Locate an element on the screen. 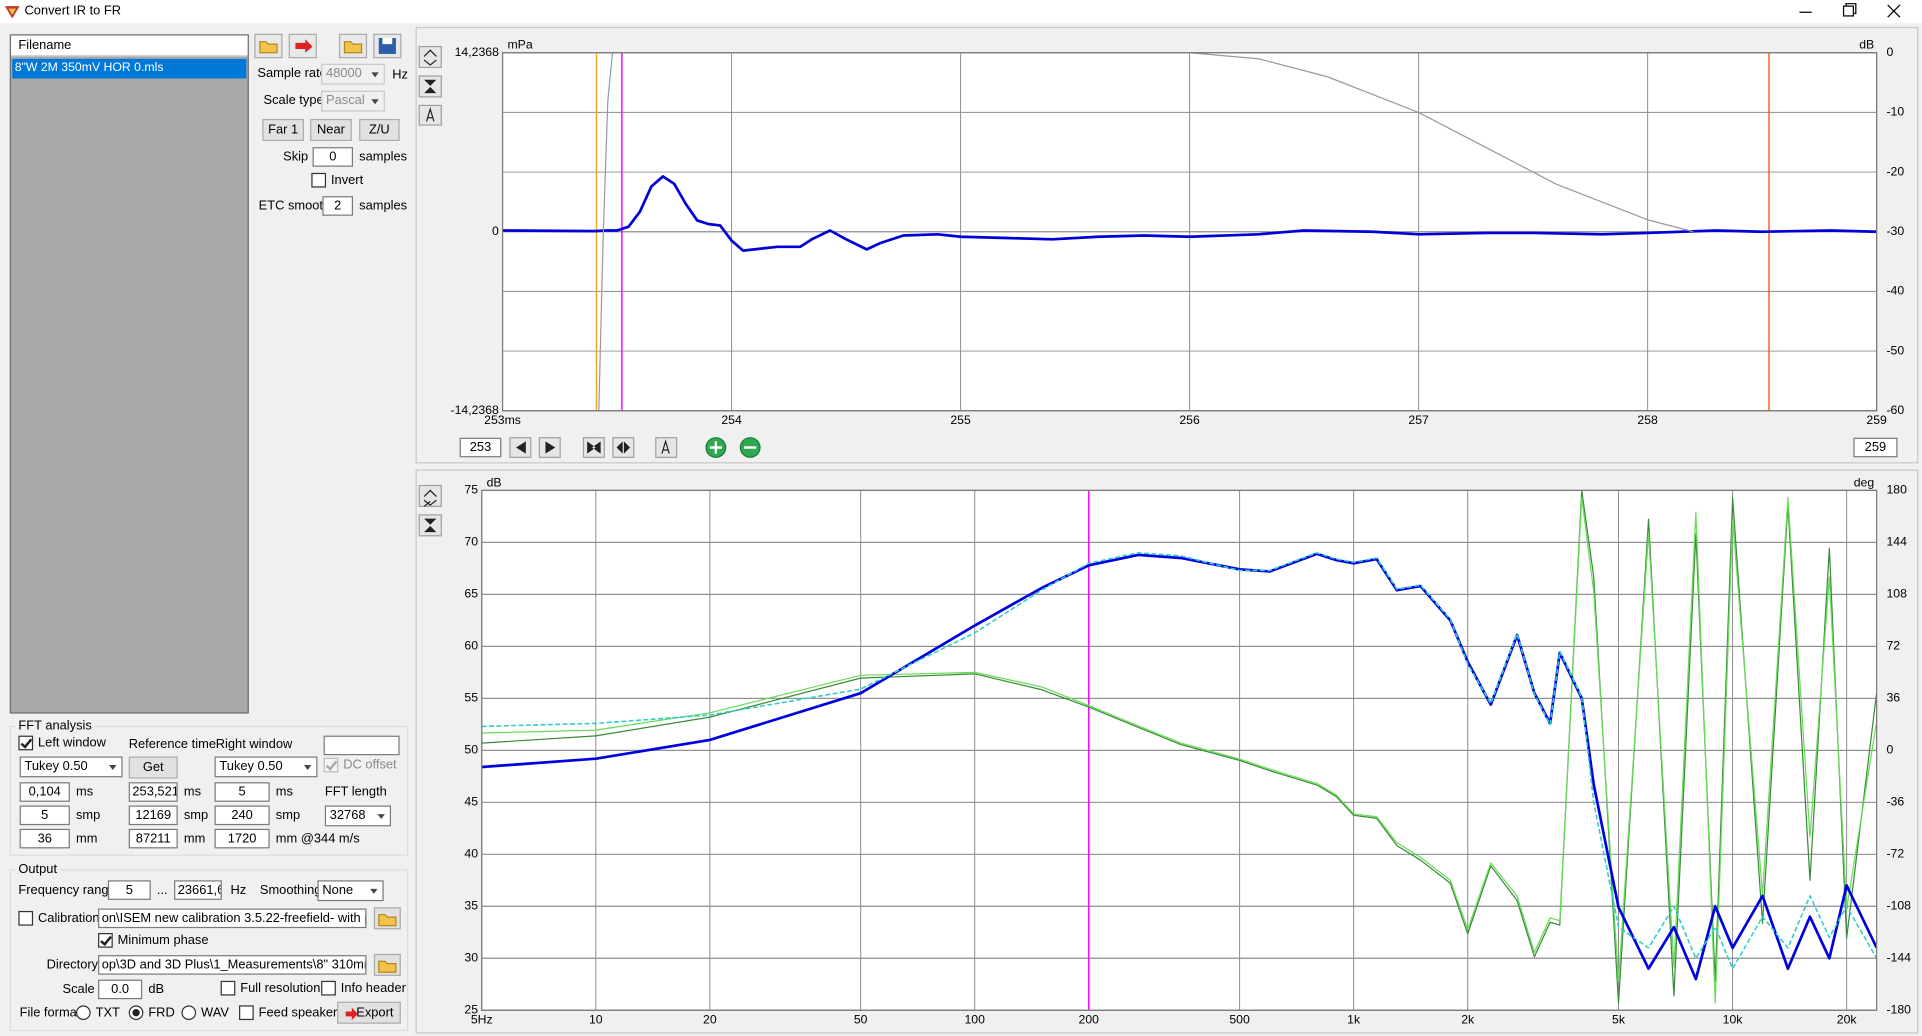  y2-tick-label: -60 is located at coordinates (1895, 410).